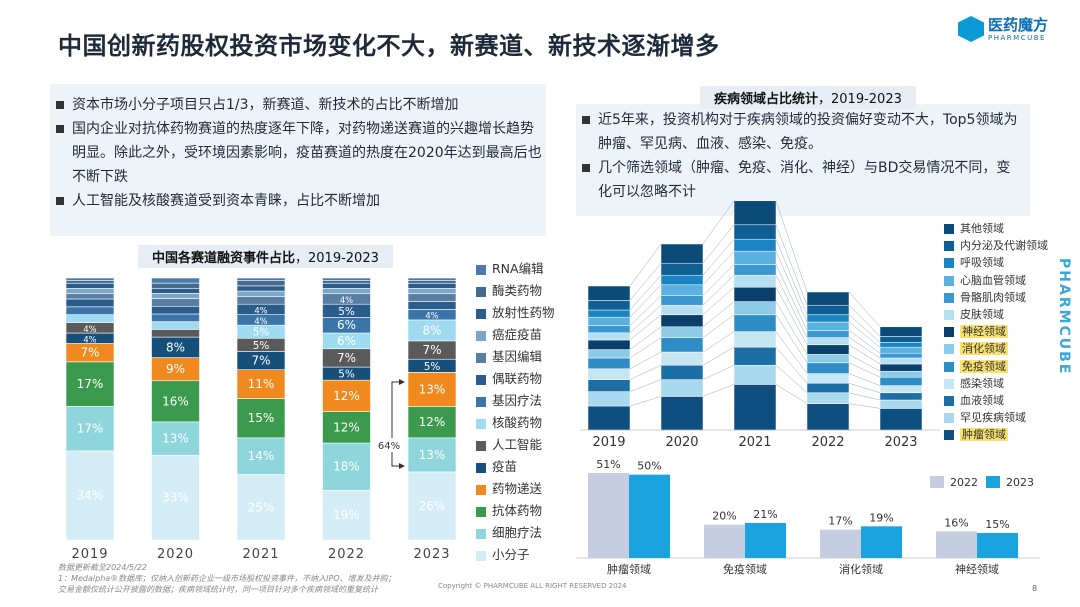  Describe the element at coordinates (89, 554) in the screenshot. I see `x-tick-label: 2019` at that location.